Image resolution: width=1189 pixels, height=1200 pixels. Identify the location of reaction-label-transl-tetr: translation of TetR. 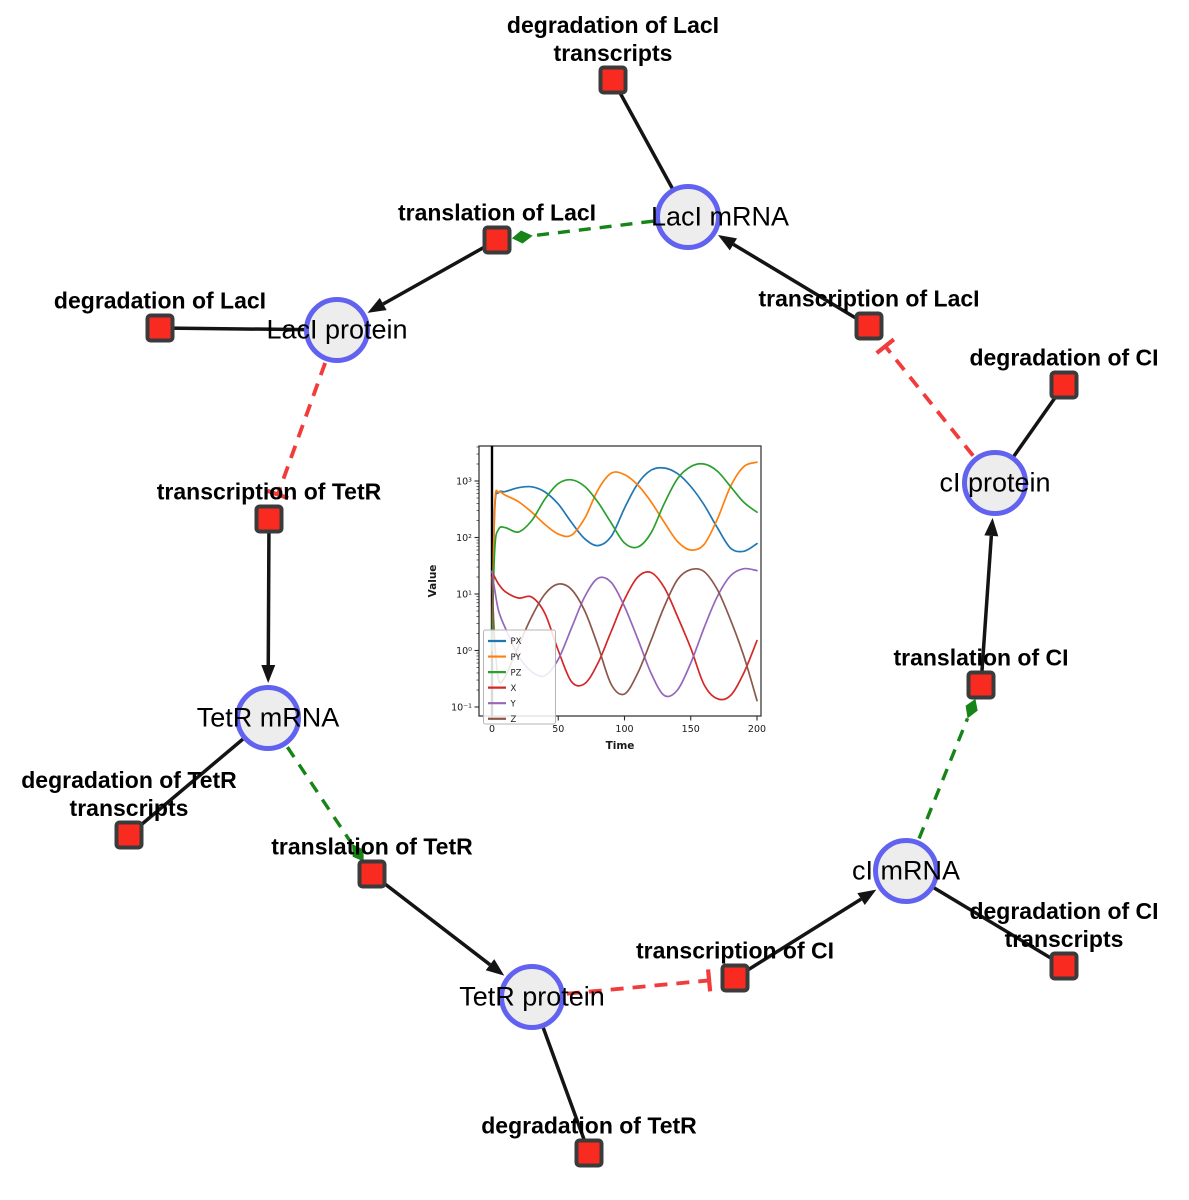
(371, 848).